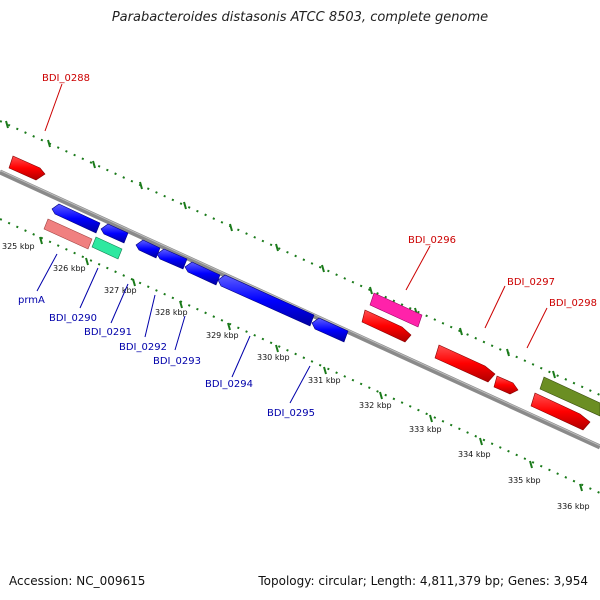 The image size is (600, 600). What do you see at coordinates (531, 282) in the screenshot?
I see `label-bdi-0297: BDI_0297` at bounding box center [531, 282].